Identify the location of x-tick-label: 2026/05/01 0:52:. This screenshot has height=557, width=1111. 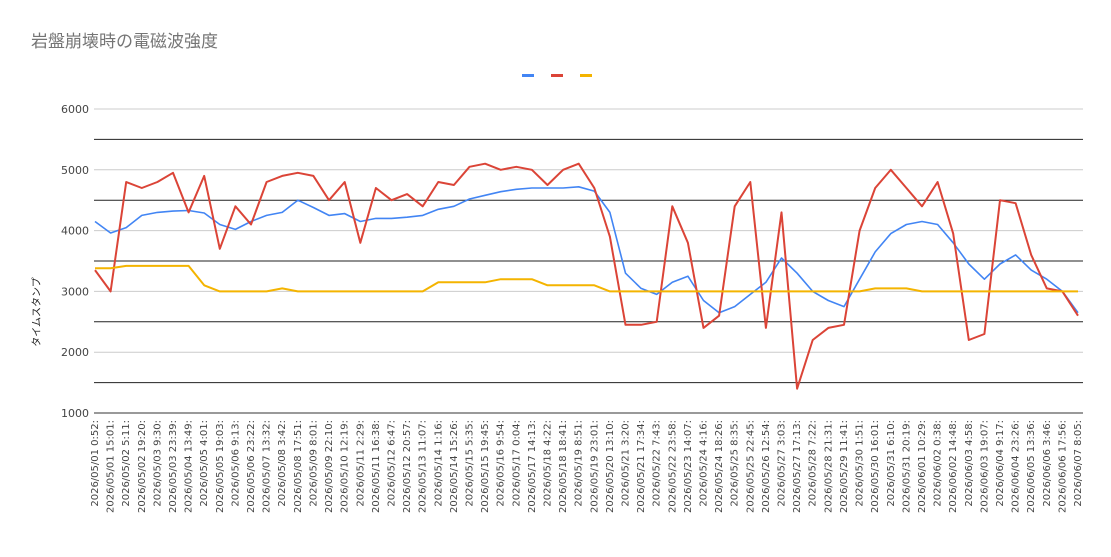
(95, 463).